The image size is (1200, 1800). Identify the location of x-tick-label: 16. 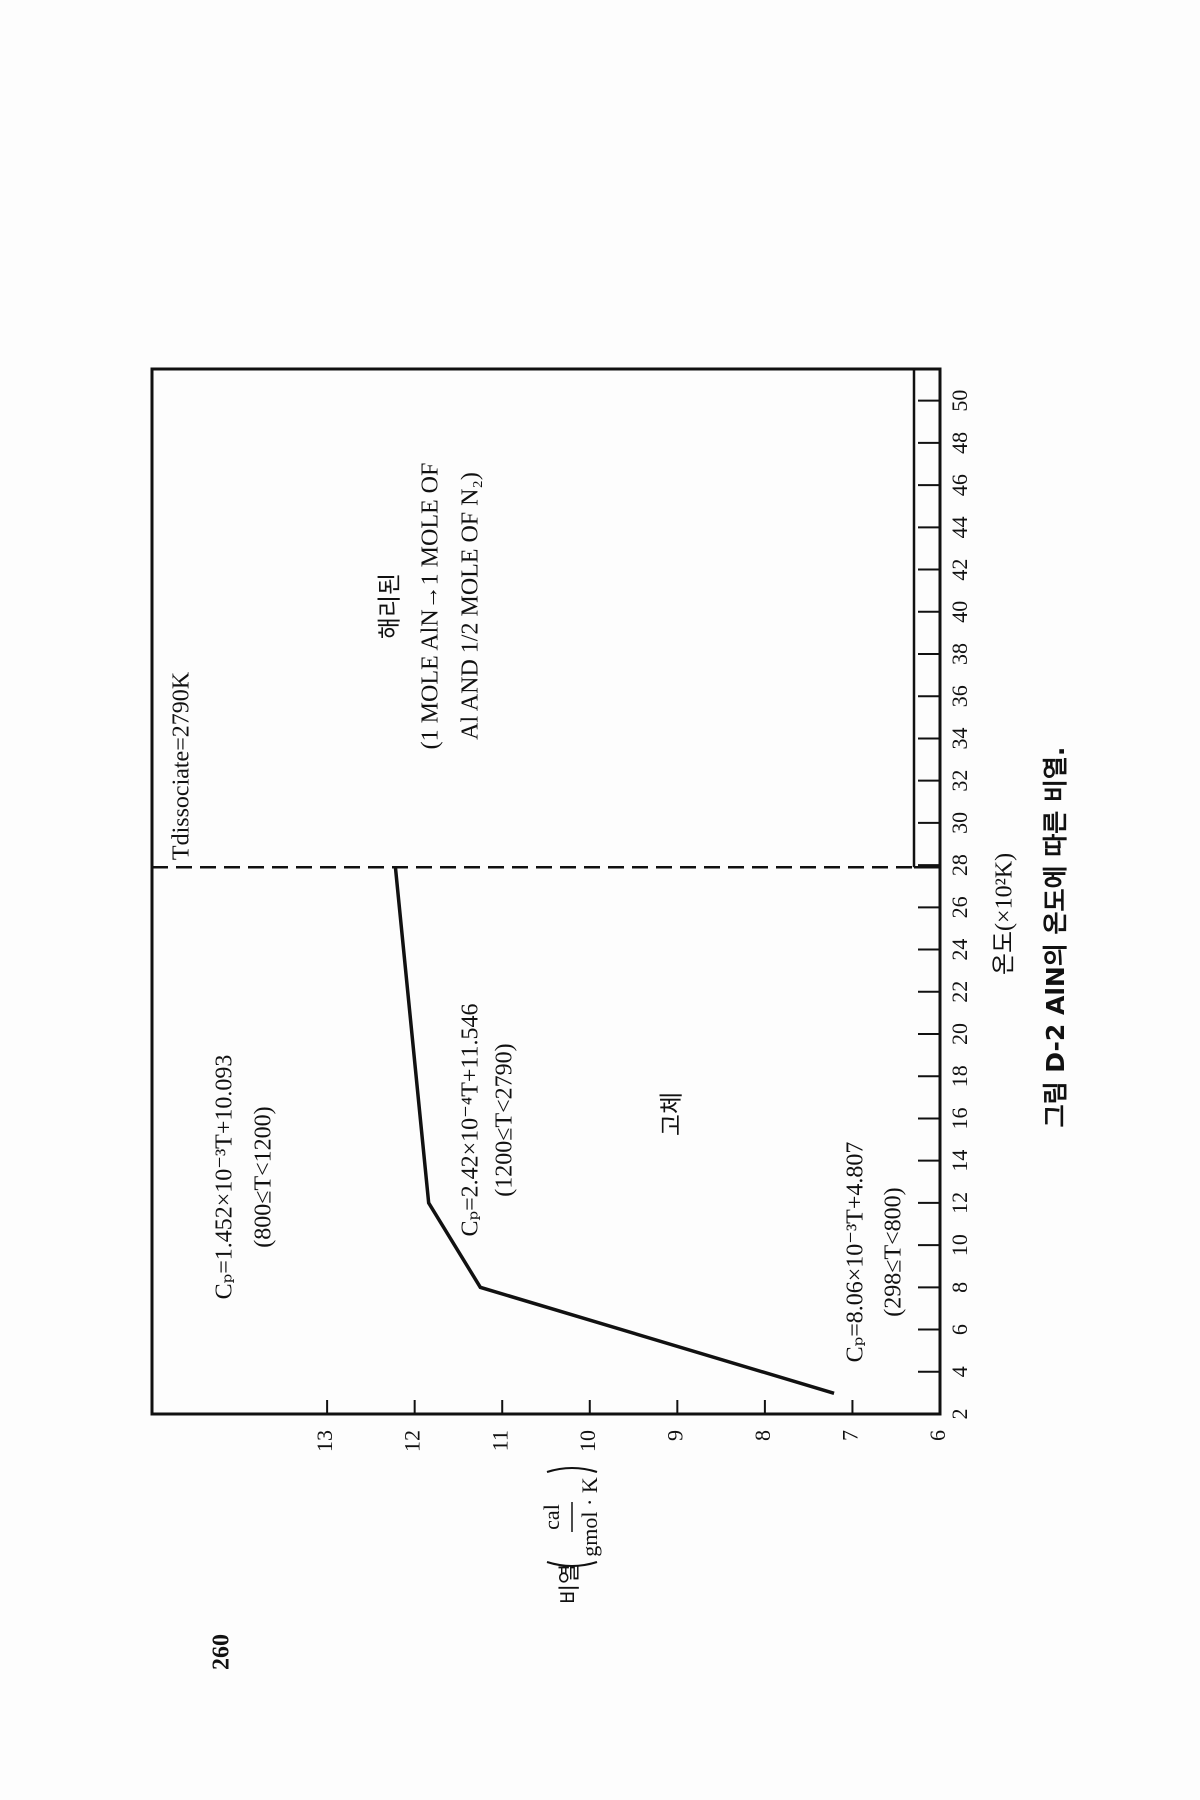
(959, 1118).